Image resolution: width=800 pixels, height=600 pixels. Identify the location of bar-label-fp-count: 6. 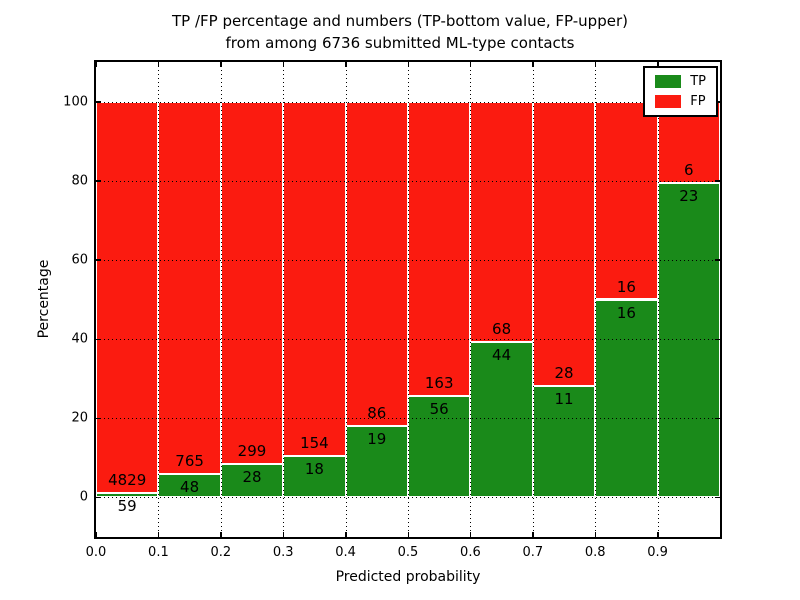
(689, 170).